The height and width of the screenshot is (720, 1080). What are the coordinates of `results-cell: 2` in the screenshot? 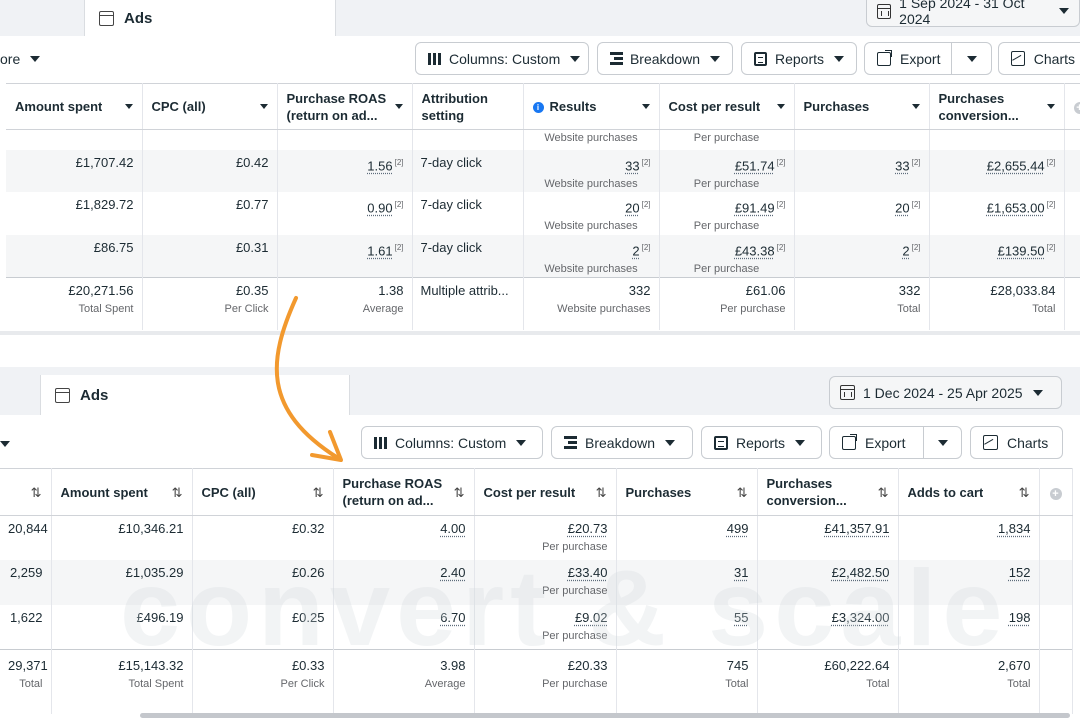 It's located at (636, 251).